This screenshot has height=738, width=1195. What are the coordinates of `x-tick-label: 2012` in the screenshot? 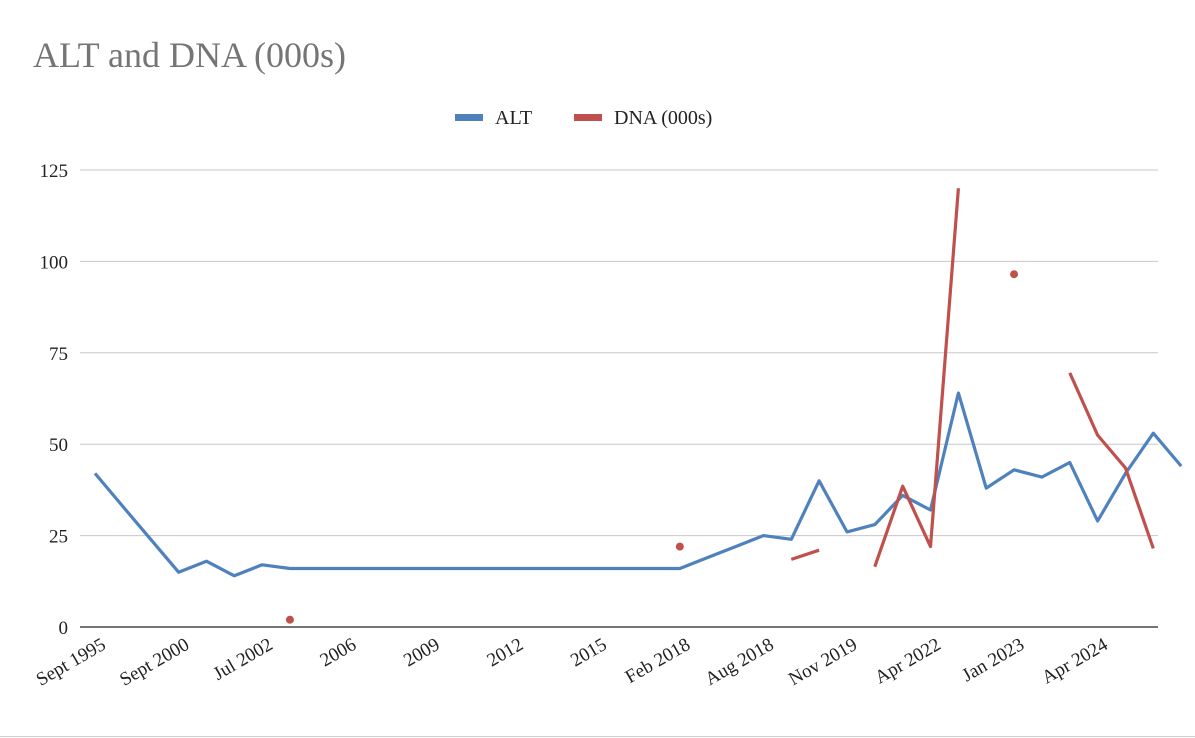 It's located at (505, 652).